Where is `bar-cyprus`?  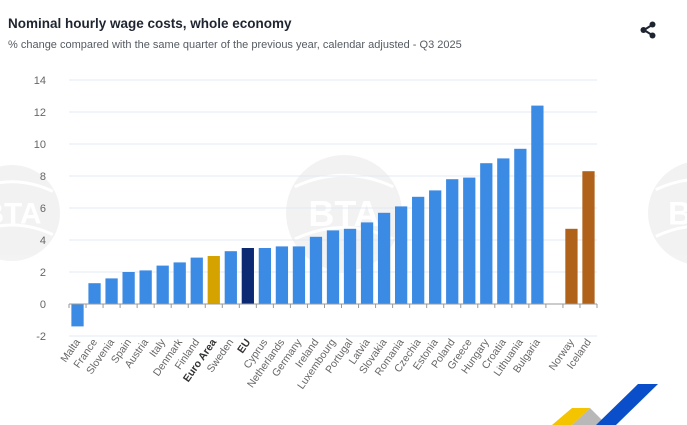 bar-cyprus is located at coordinates (265, 276).